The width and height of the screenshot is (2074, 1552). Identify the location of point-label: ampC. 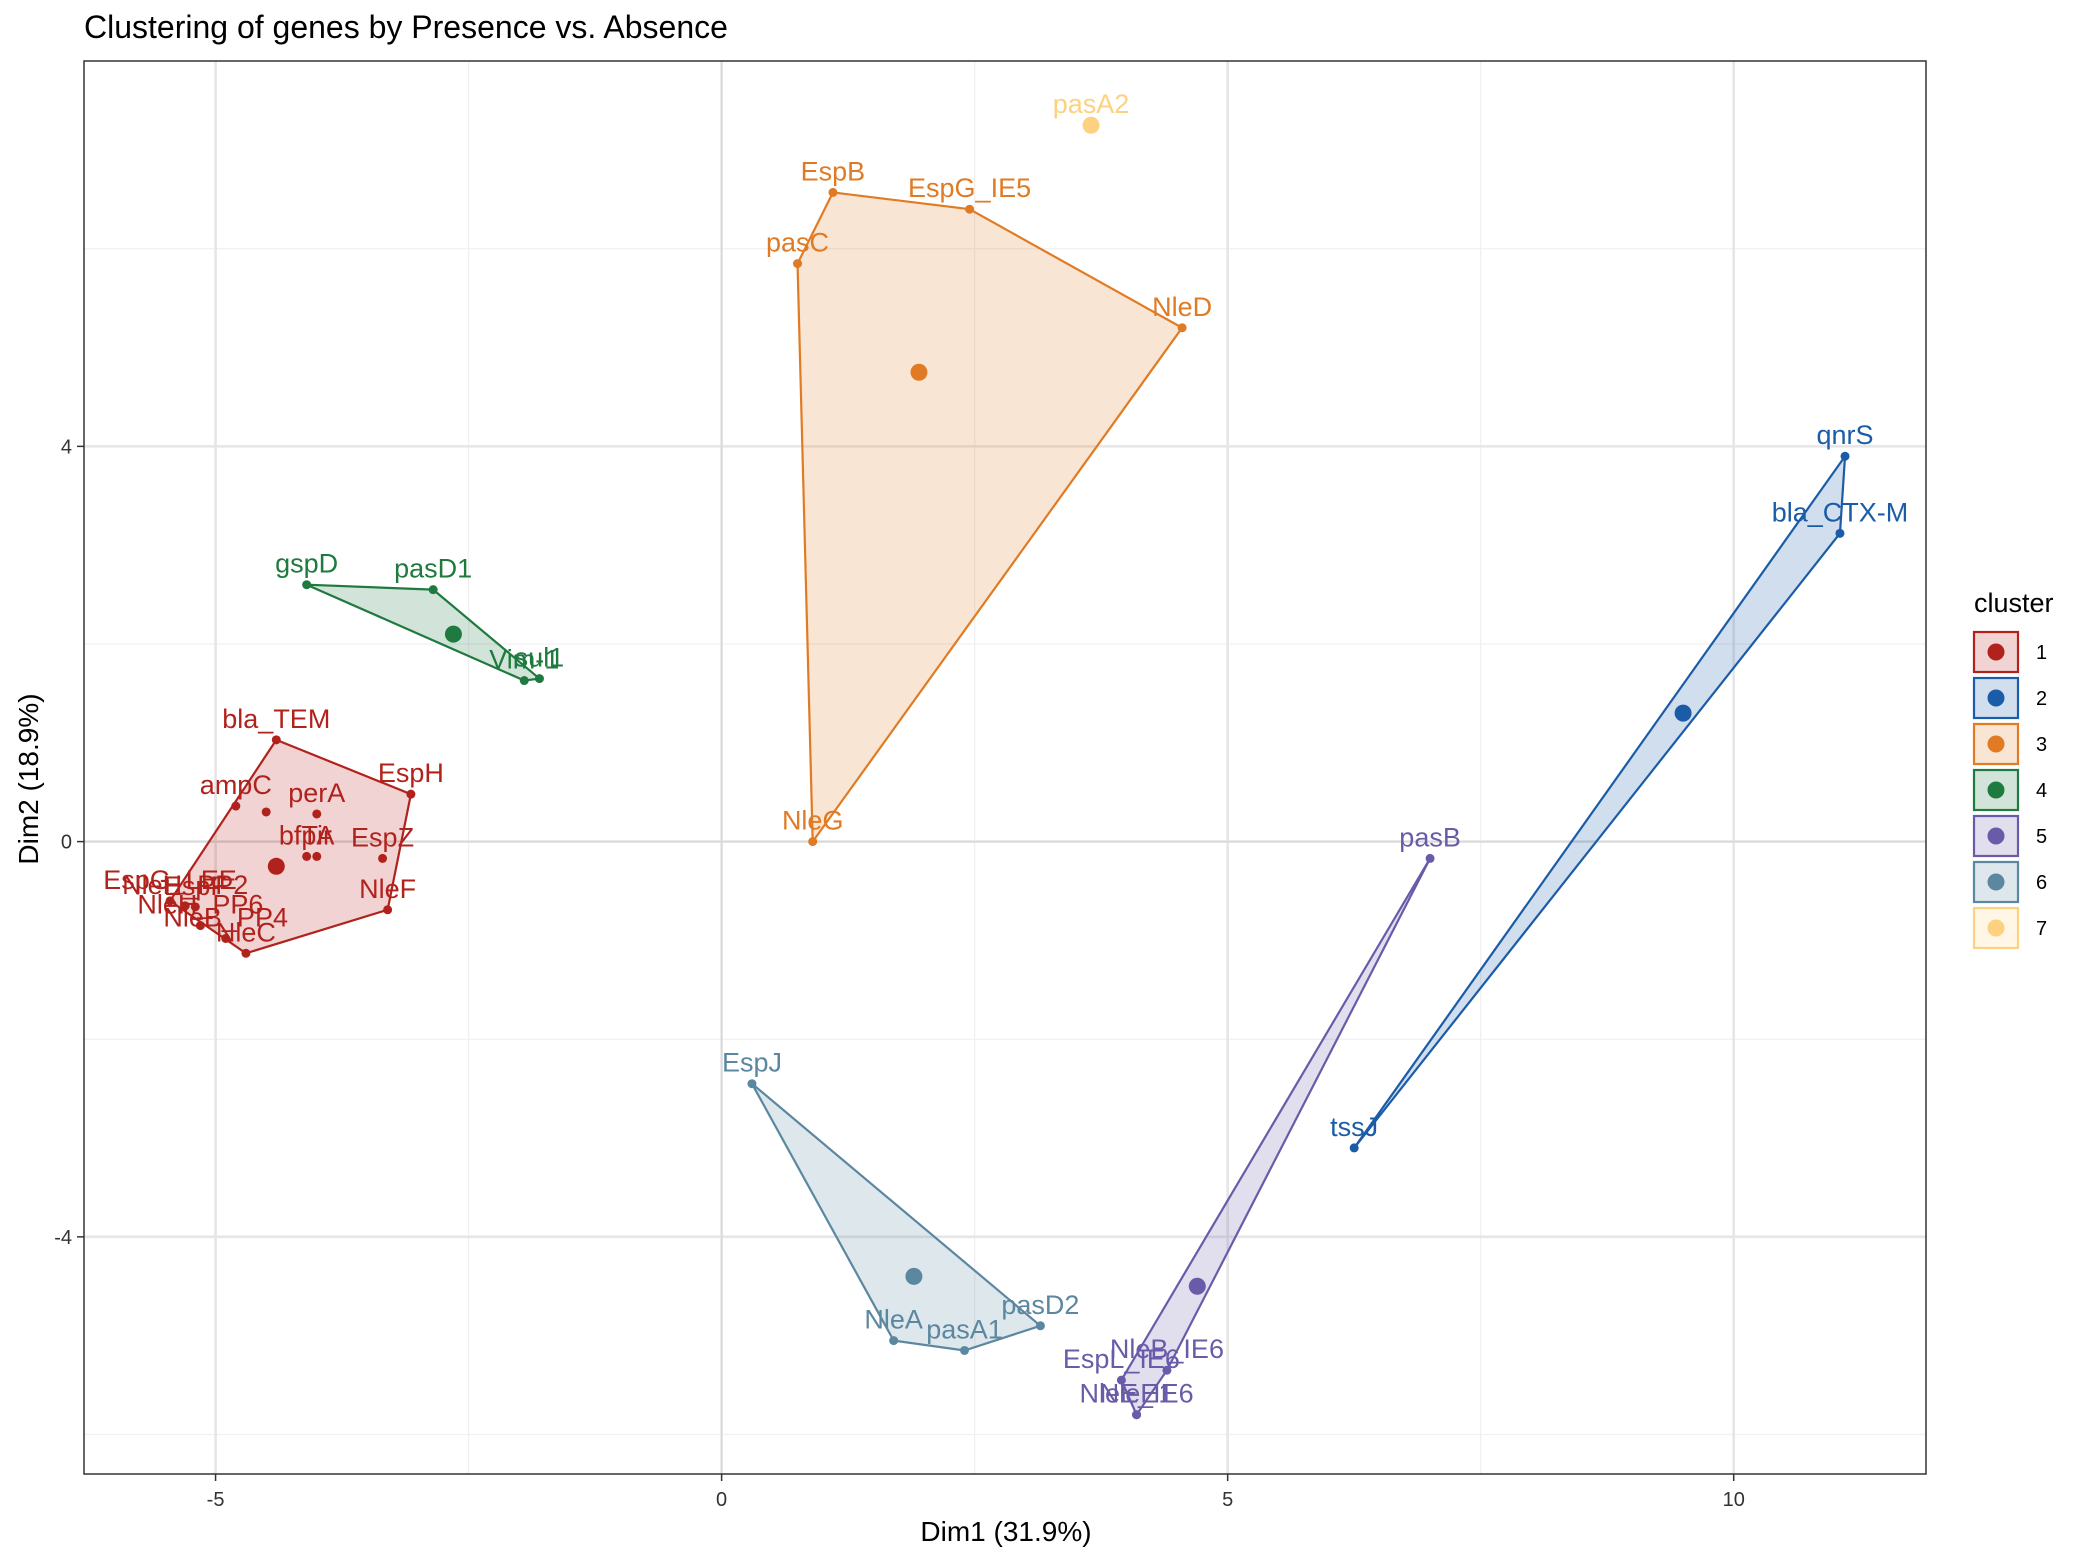
(236, 785).